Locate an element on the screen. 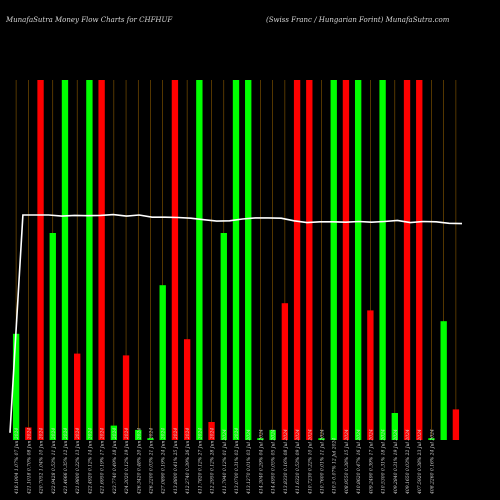 This screenshot has height=500, width=500. x-tick-label: 408.9550 0.38% 15 Jul 2024 is located at coordinates (347, 462).